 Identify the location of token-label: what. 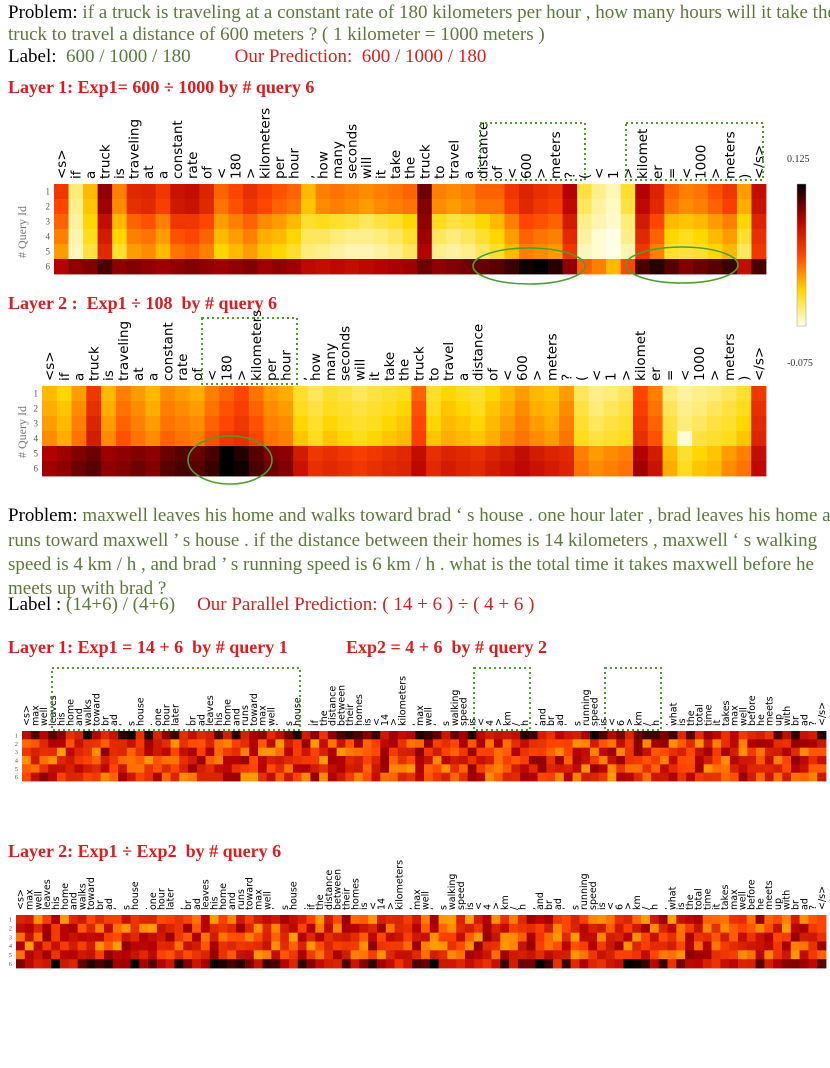
(673, 714).